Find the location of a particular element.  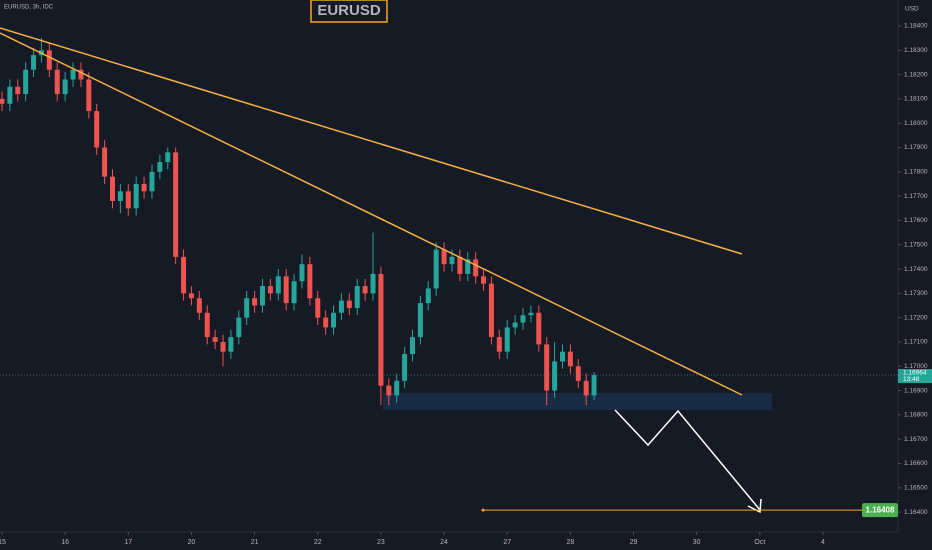

countdown-label: 13:48 is located at coordinates (911, 379).